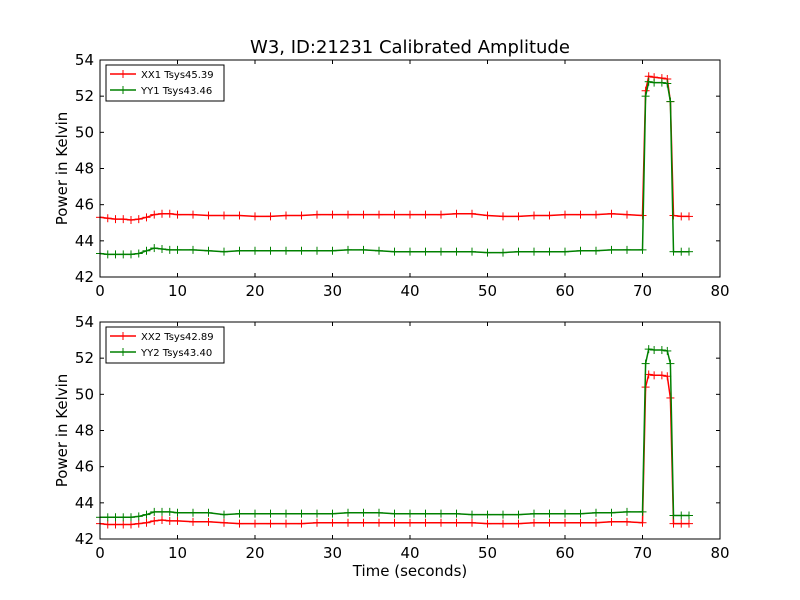 This screenshot has height=600, width=800. Describe the element at coordinates (254, 291) in the screenshot. I see `x-tick-label: 20` at that location.